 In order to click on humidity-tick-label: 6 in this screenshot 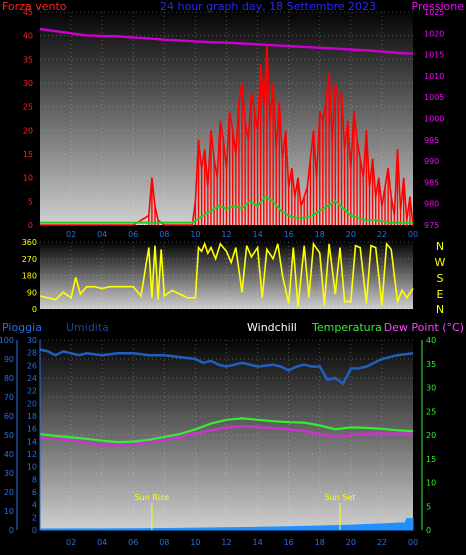, I will do `click(34, 492)`.